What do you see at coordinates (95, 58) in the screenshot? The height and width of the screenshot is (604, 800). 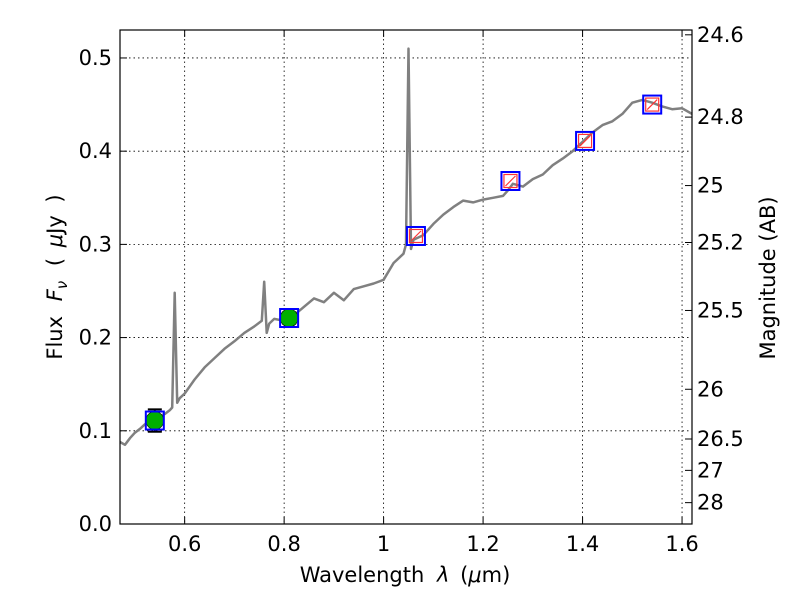 I see `y-tick-label: 0.5` at bounding box center [95, 58].